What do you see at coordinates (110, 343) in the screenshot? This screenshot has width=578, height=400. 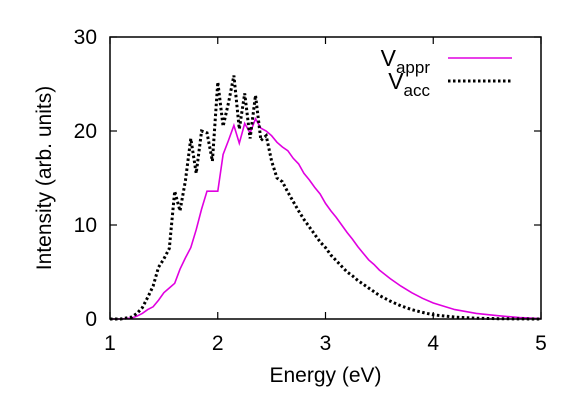 I see `x-tick-label: 1` at bounding box center [110, 343].